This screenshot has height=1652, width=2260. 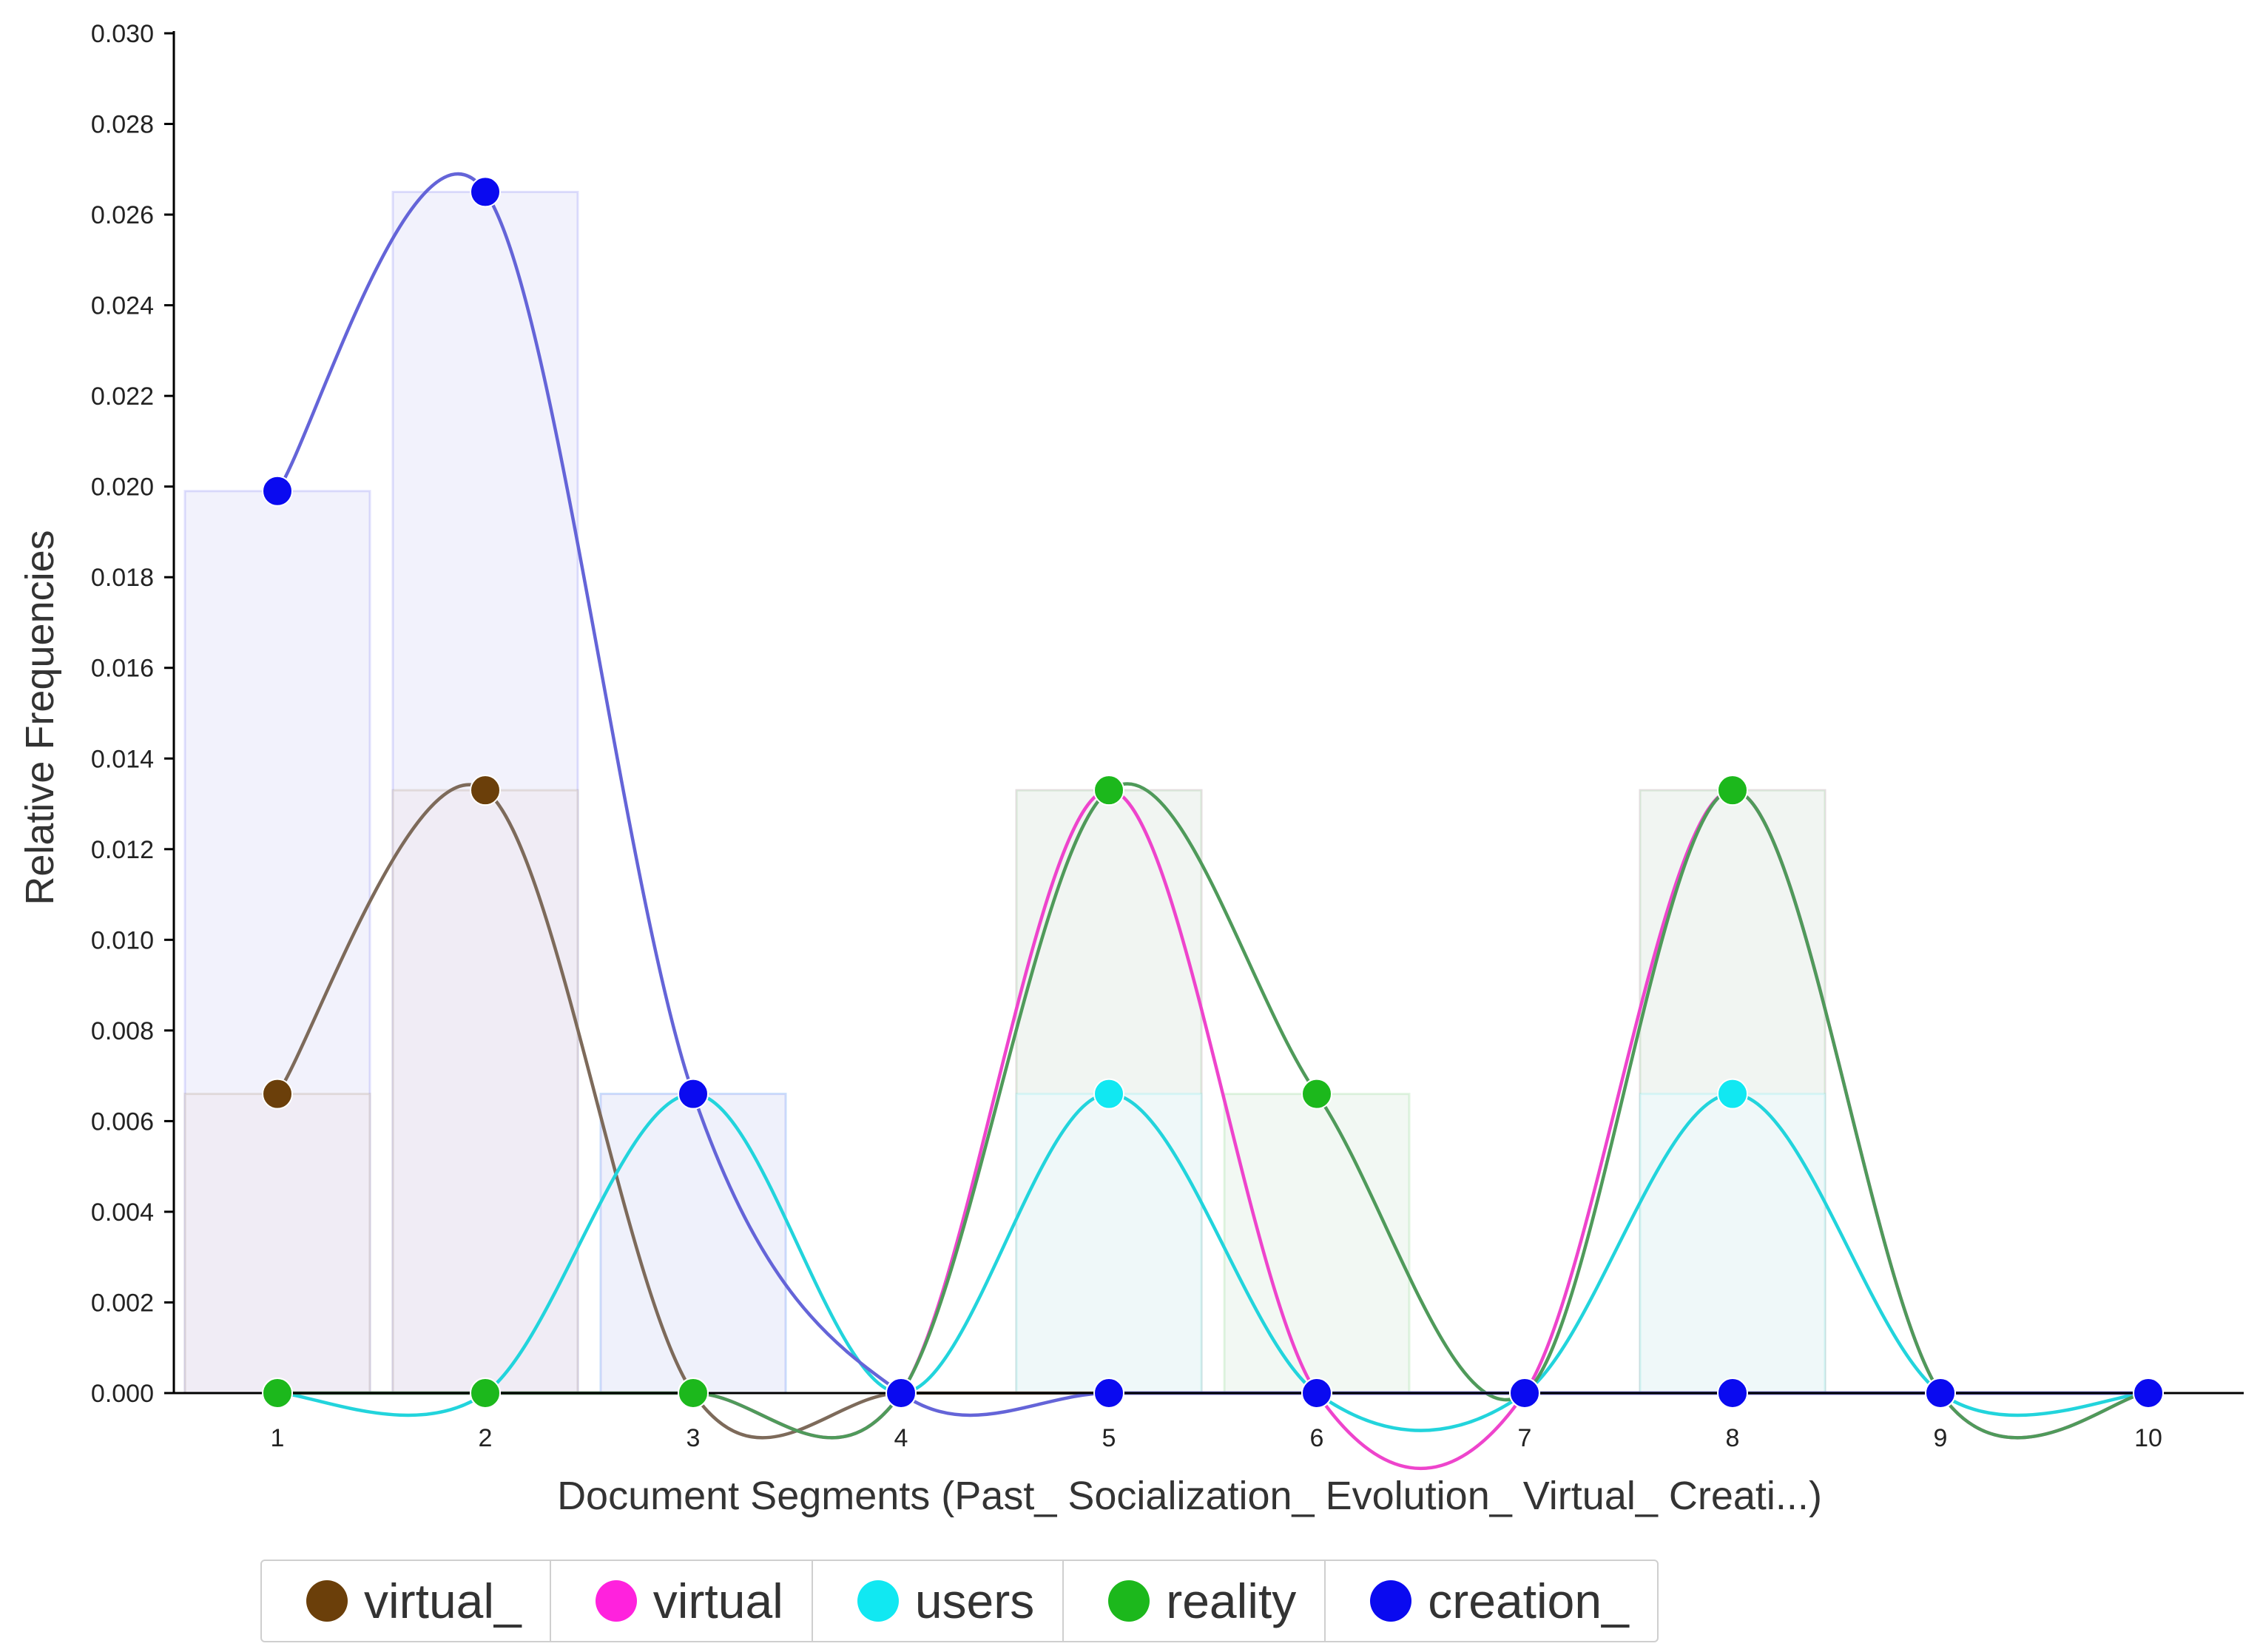 I want to click on y-tick-label: 0.028, so click(x=122, y=125).